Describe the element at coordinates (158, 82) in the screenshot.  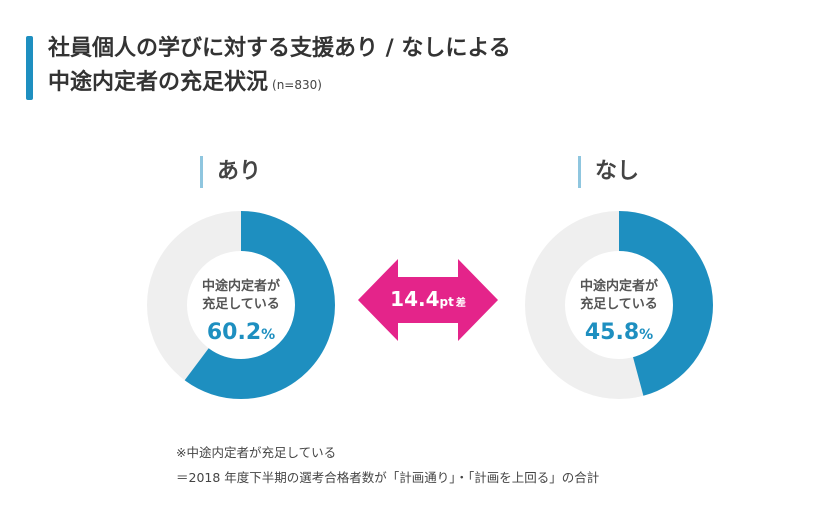
I see `title-line-2-text: 中途内定者の充足状況` at that location.